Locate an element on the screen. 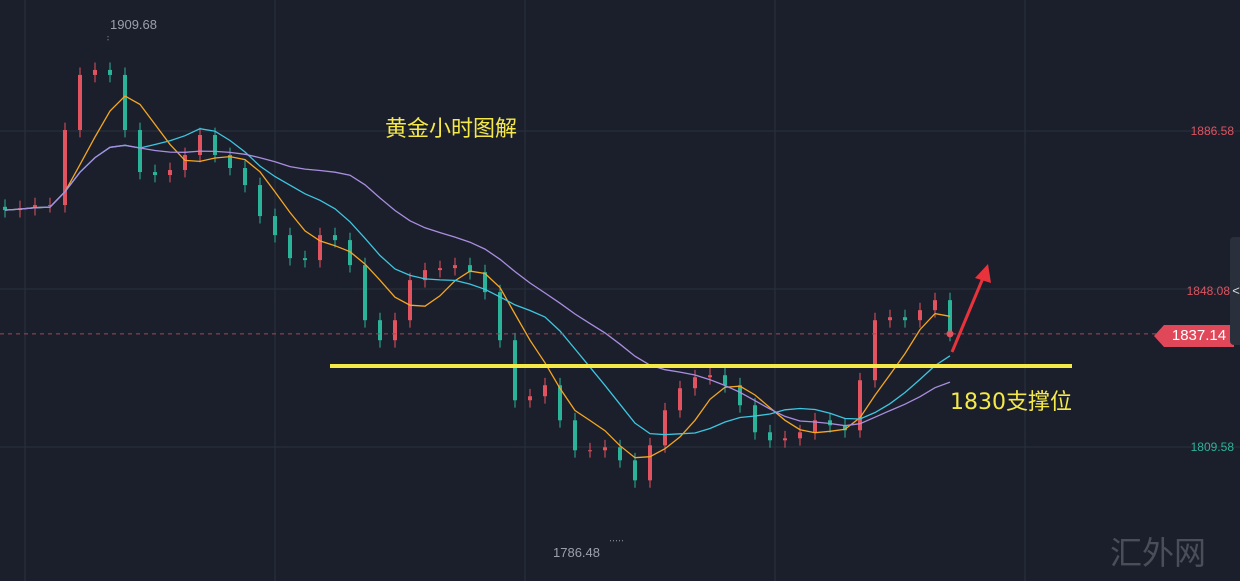 The image size is (1240, 581). y-tick-label: 1848.08 is located at coordinates (1208, 291).